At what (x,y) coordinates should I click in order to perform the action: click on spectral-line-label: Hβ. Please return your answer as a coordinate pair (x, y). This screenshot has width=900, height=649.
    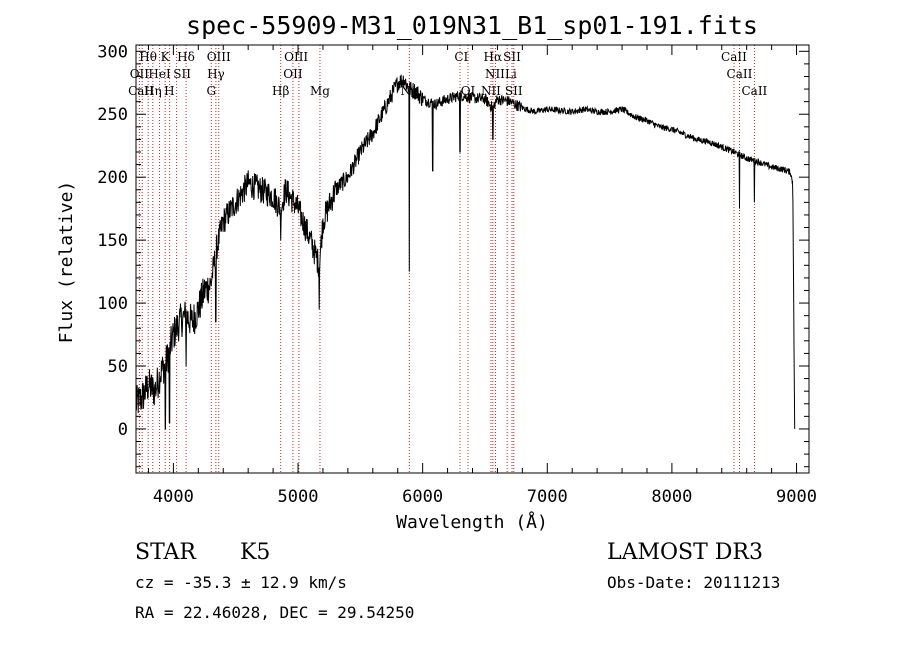
    Looking at the image, I should click on (280, 91).